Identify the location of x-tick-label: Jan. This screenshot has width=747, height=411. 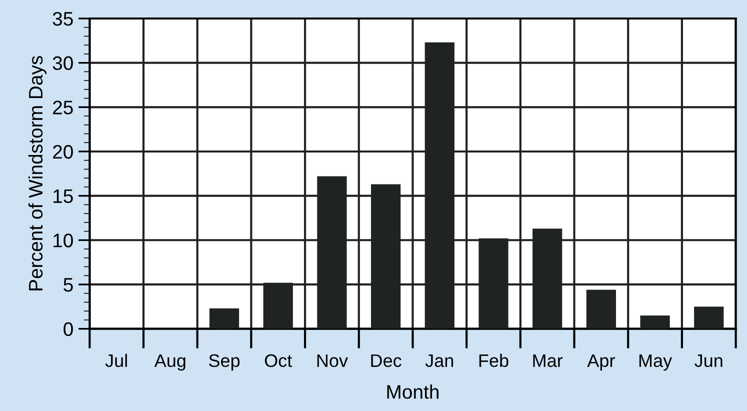
(439, 361).